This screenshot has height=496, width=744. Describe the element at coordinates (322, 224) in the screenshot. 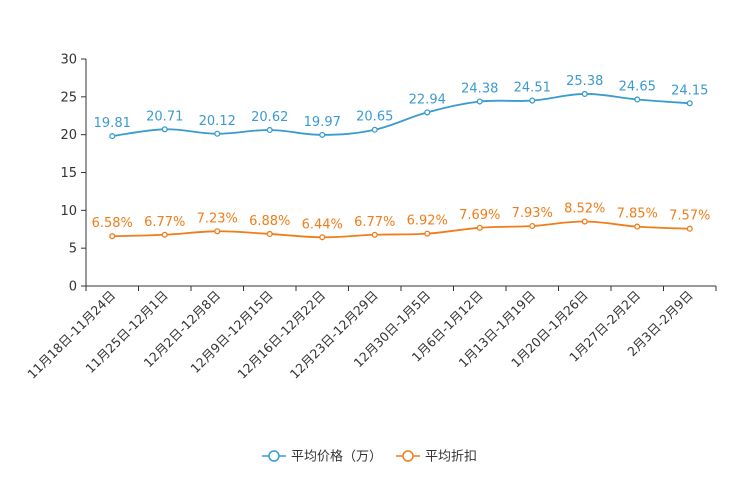

I see `data-label: 6.44%` at that location.